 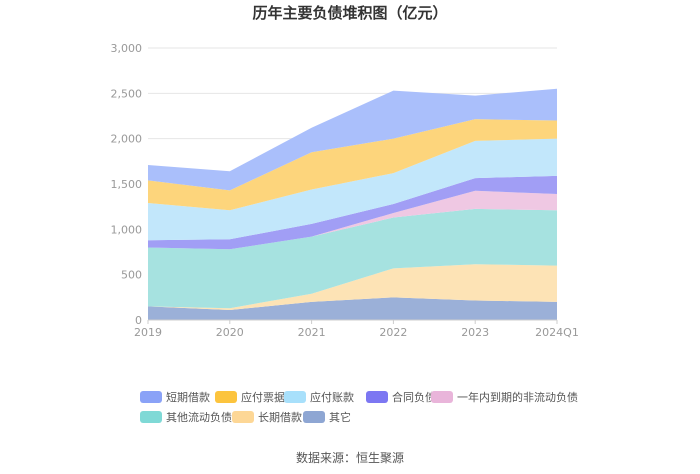 I want to click on legend-label: 短期借款, so click(x=188, y=397).